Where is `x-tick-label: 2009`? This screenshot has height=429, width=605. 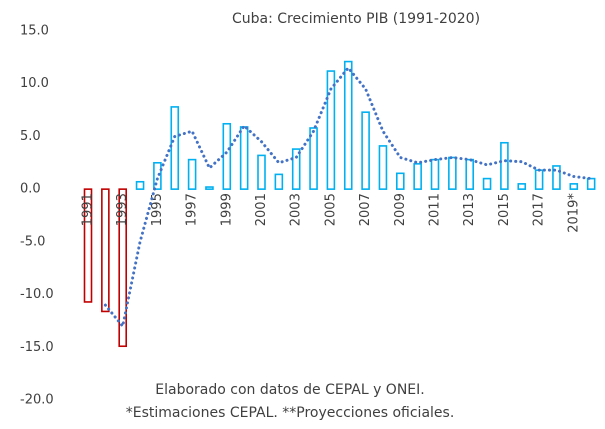 x-tick-label: 2009 is located at coordinates (400, 209).